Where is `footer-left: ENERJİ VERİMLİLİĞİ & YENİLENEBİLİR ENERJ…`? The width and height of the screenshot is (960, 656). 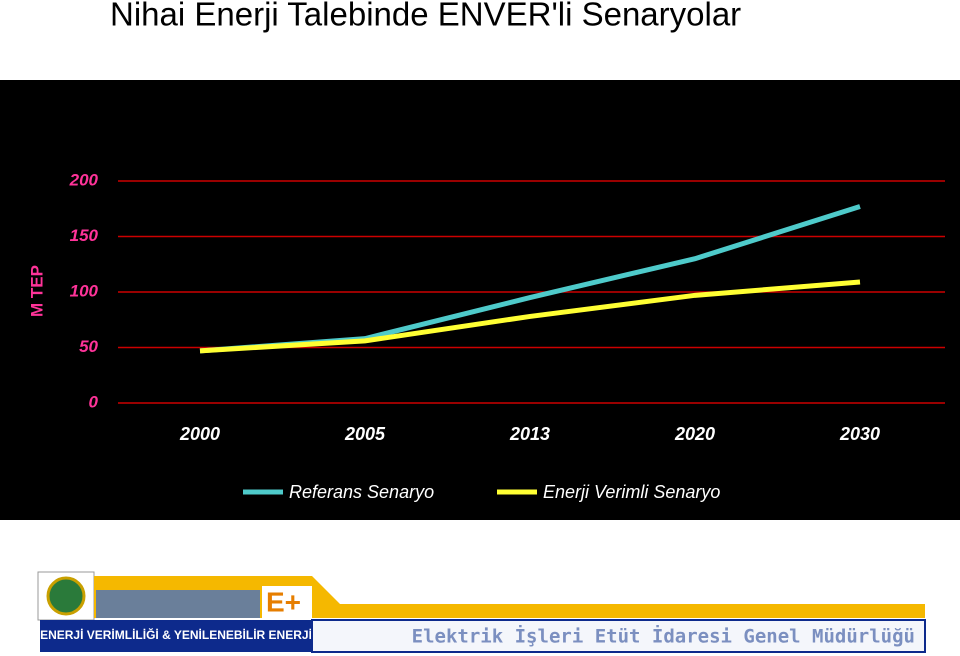 footer-left: ENERJİ VERİMLİLİĞİ & YENİLENEBİLİR ENERJ… is located at coordinates (176, 634).